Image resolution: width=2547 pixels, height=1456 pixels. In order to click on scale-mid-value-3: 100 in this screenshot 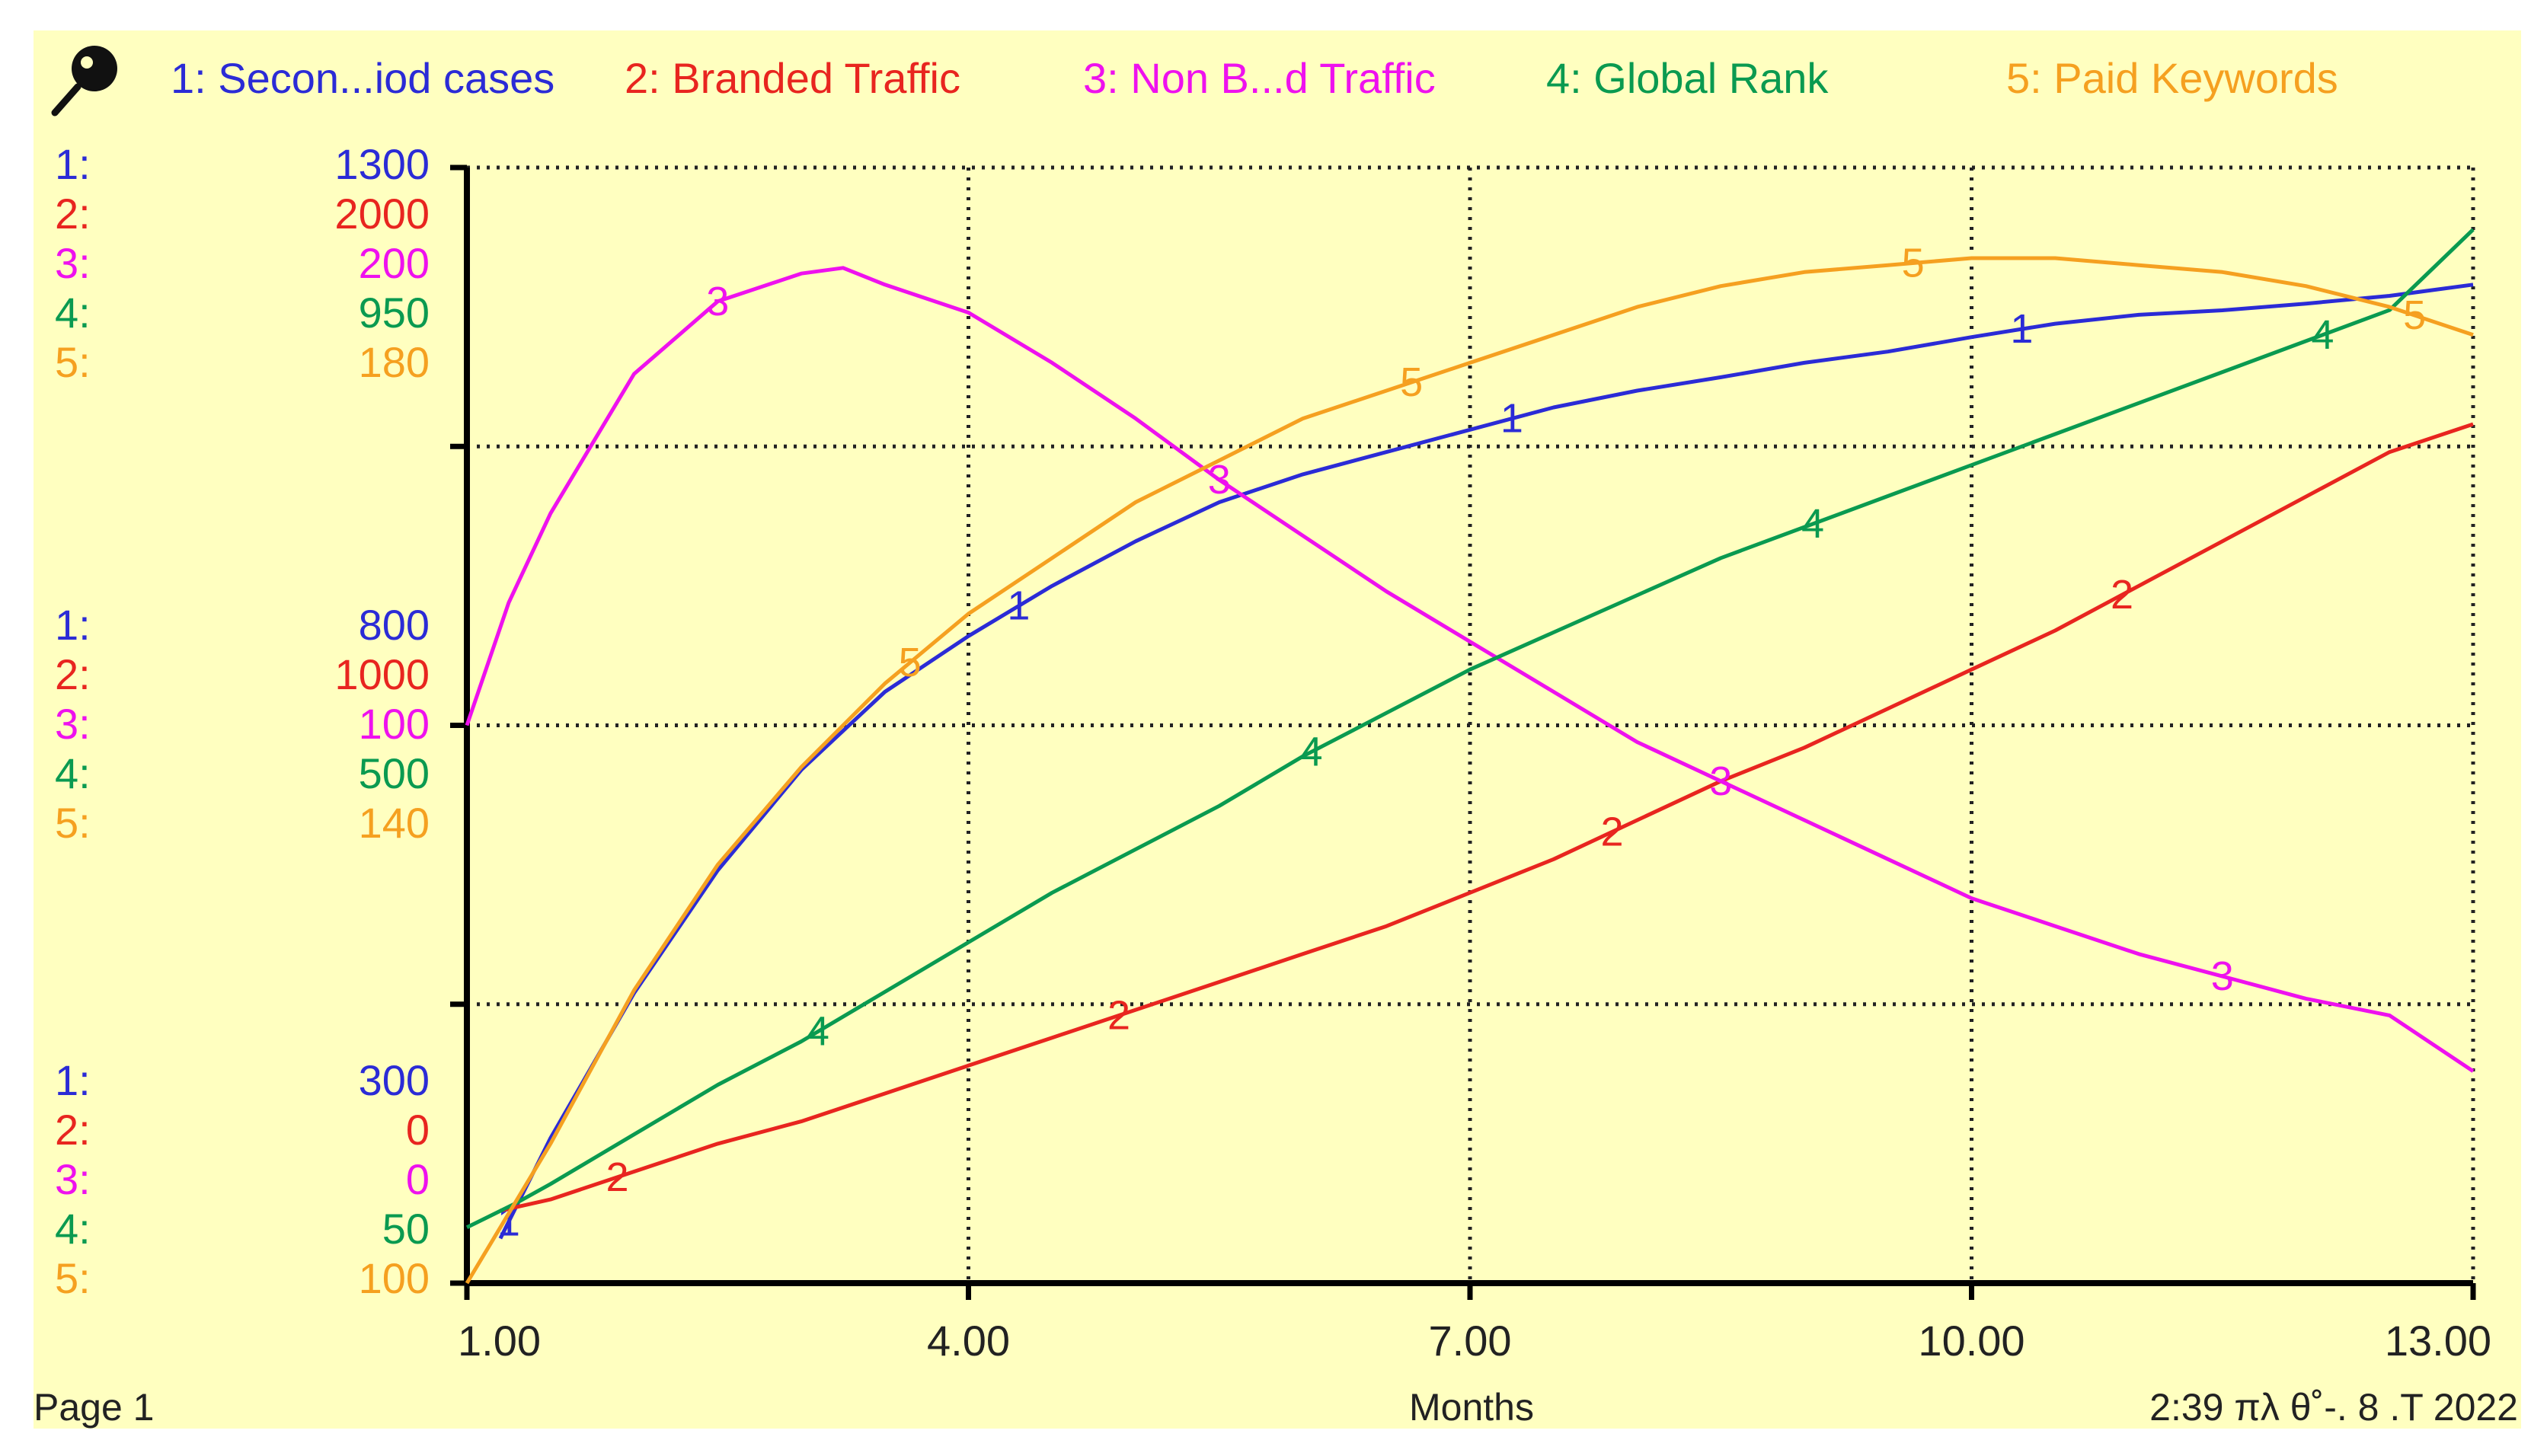, I will do `click(394, 724)`.